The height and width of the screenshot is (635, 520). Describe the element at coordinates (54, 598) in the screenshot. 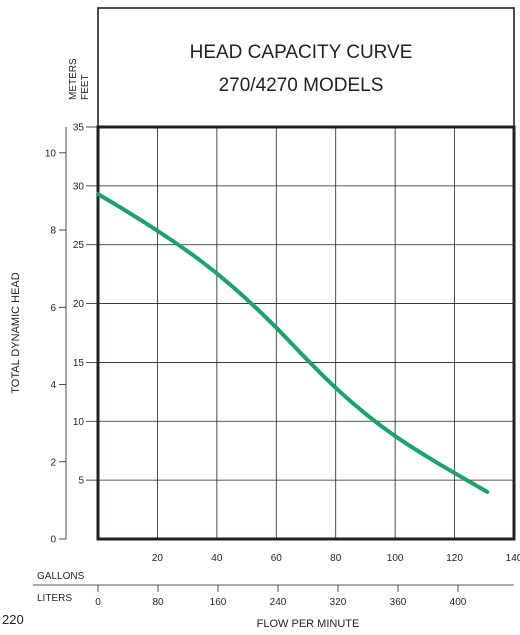

I see `liters-unit-label: LITERS` at that location.